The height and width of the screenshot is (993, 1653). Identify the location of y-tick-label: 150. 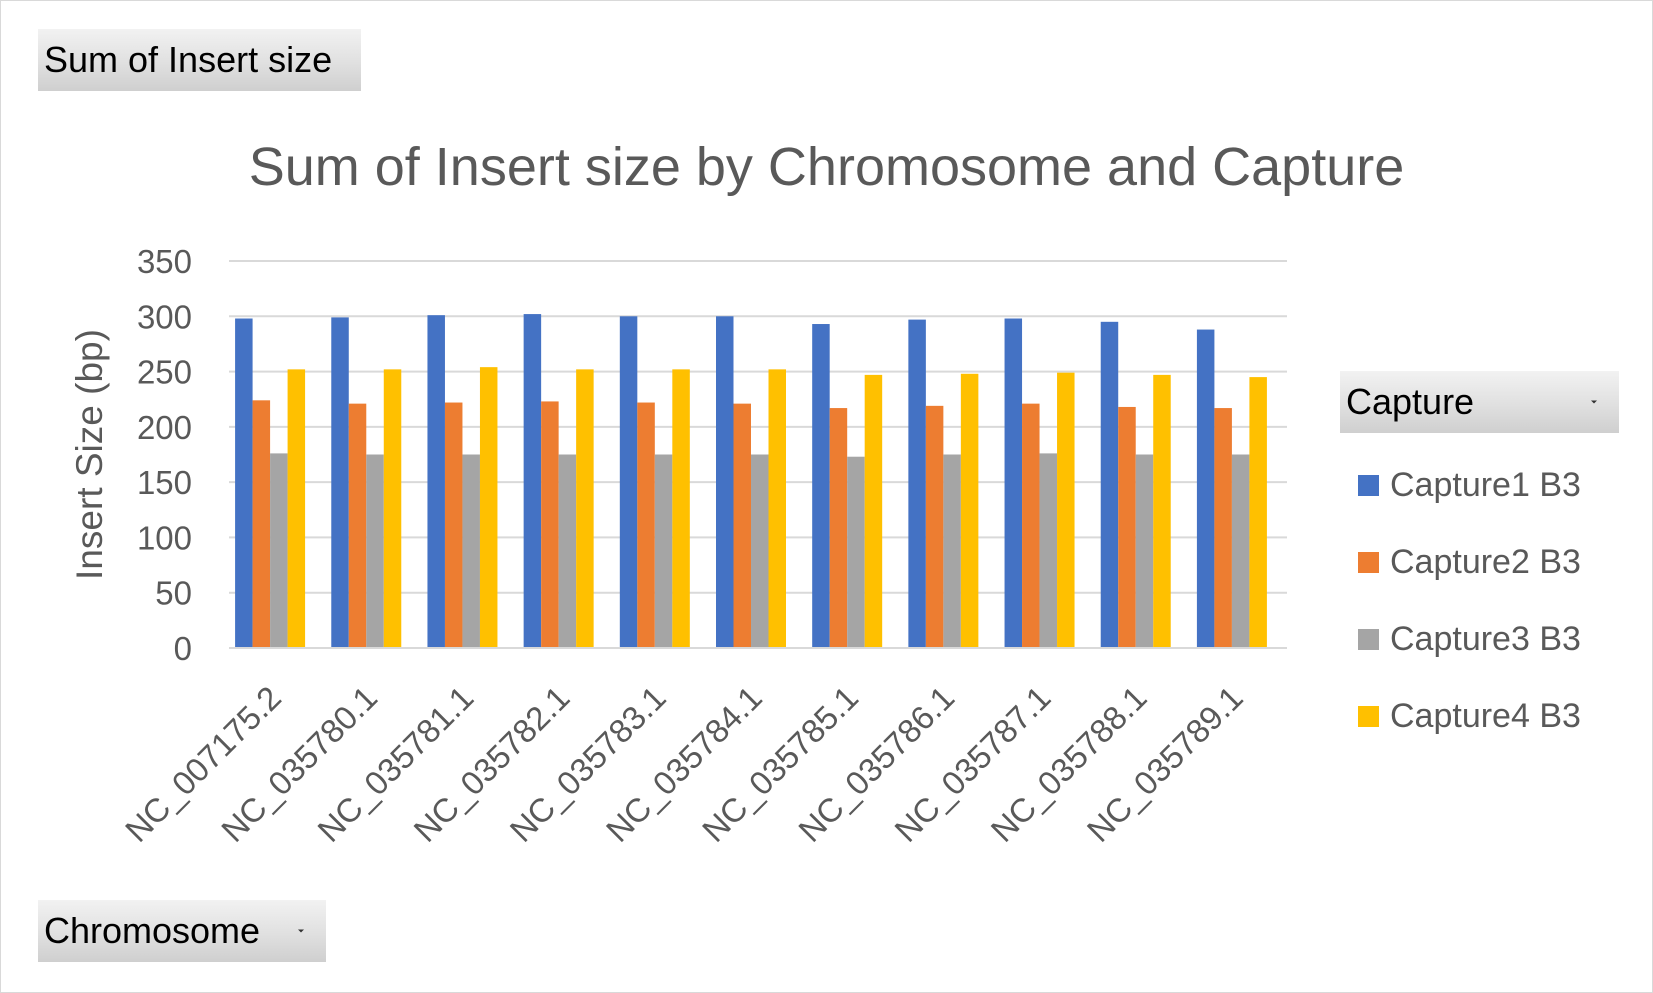
(164, 482).